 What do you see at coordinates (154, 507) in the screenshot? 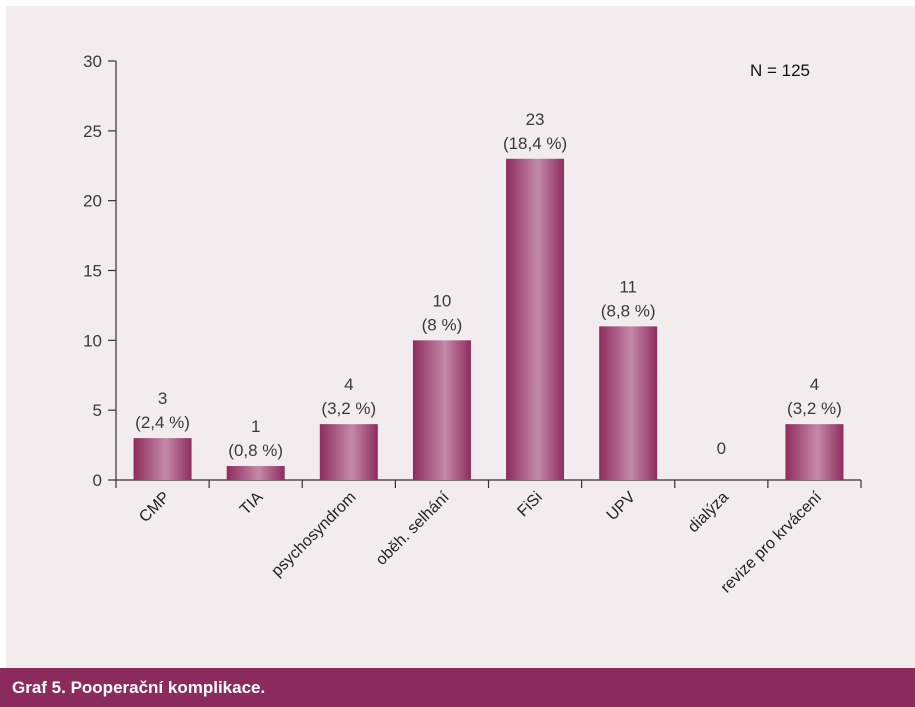
I see `x-tick-label: CMP` at bounding box center [154, 507].